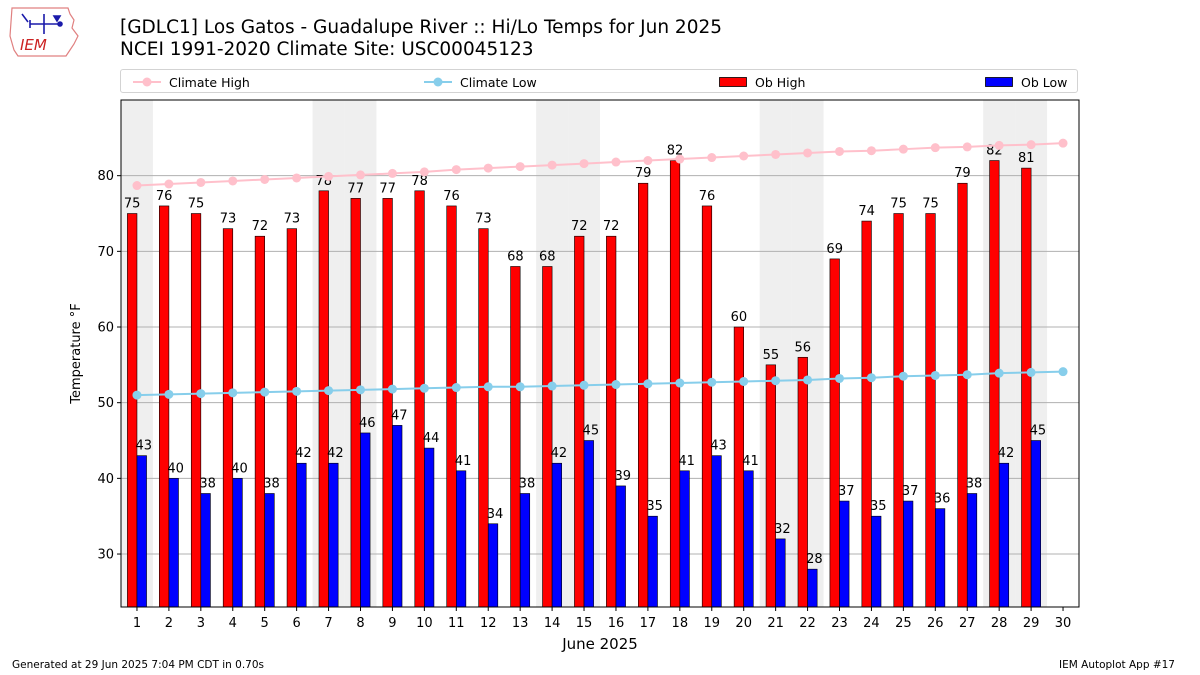 Image resolution: width=1200 pixels, height=675 pixels. I want to click on ob-high-label: 75, so click(196, 204).